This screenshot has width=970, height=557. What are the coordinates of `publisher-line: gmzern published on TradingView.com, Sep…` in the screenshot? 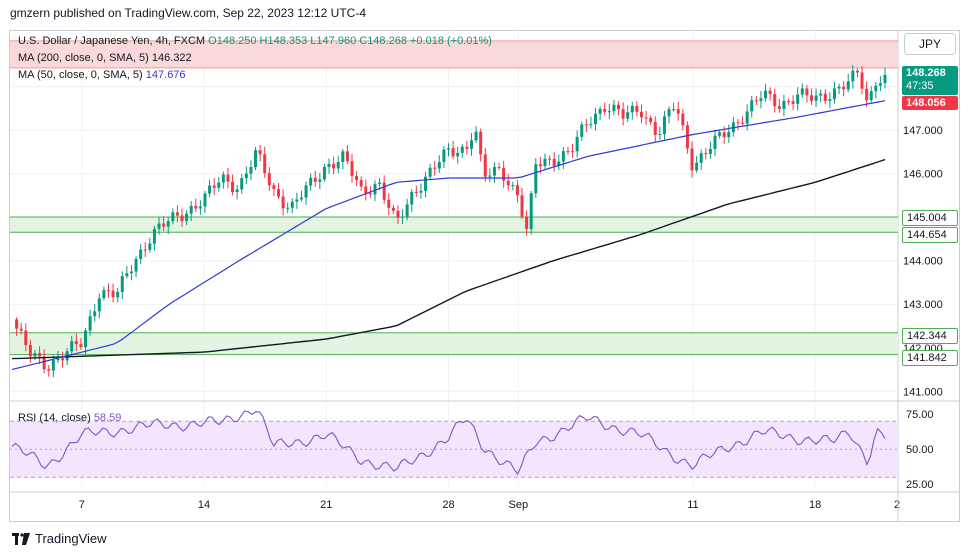 It's located at (188, 13).